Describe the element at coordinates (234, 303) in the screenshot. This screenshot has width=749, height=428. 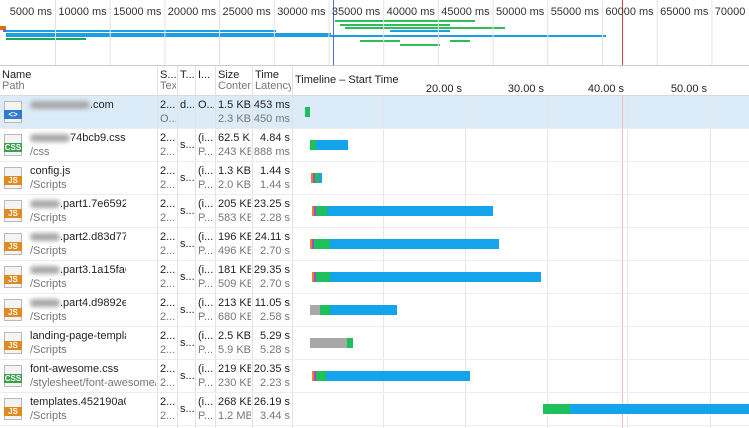
I see `size: 213 KB` at that location.